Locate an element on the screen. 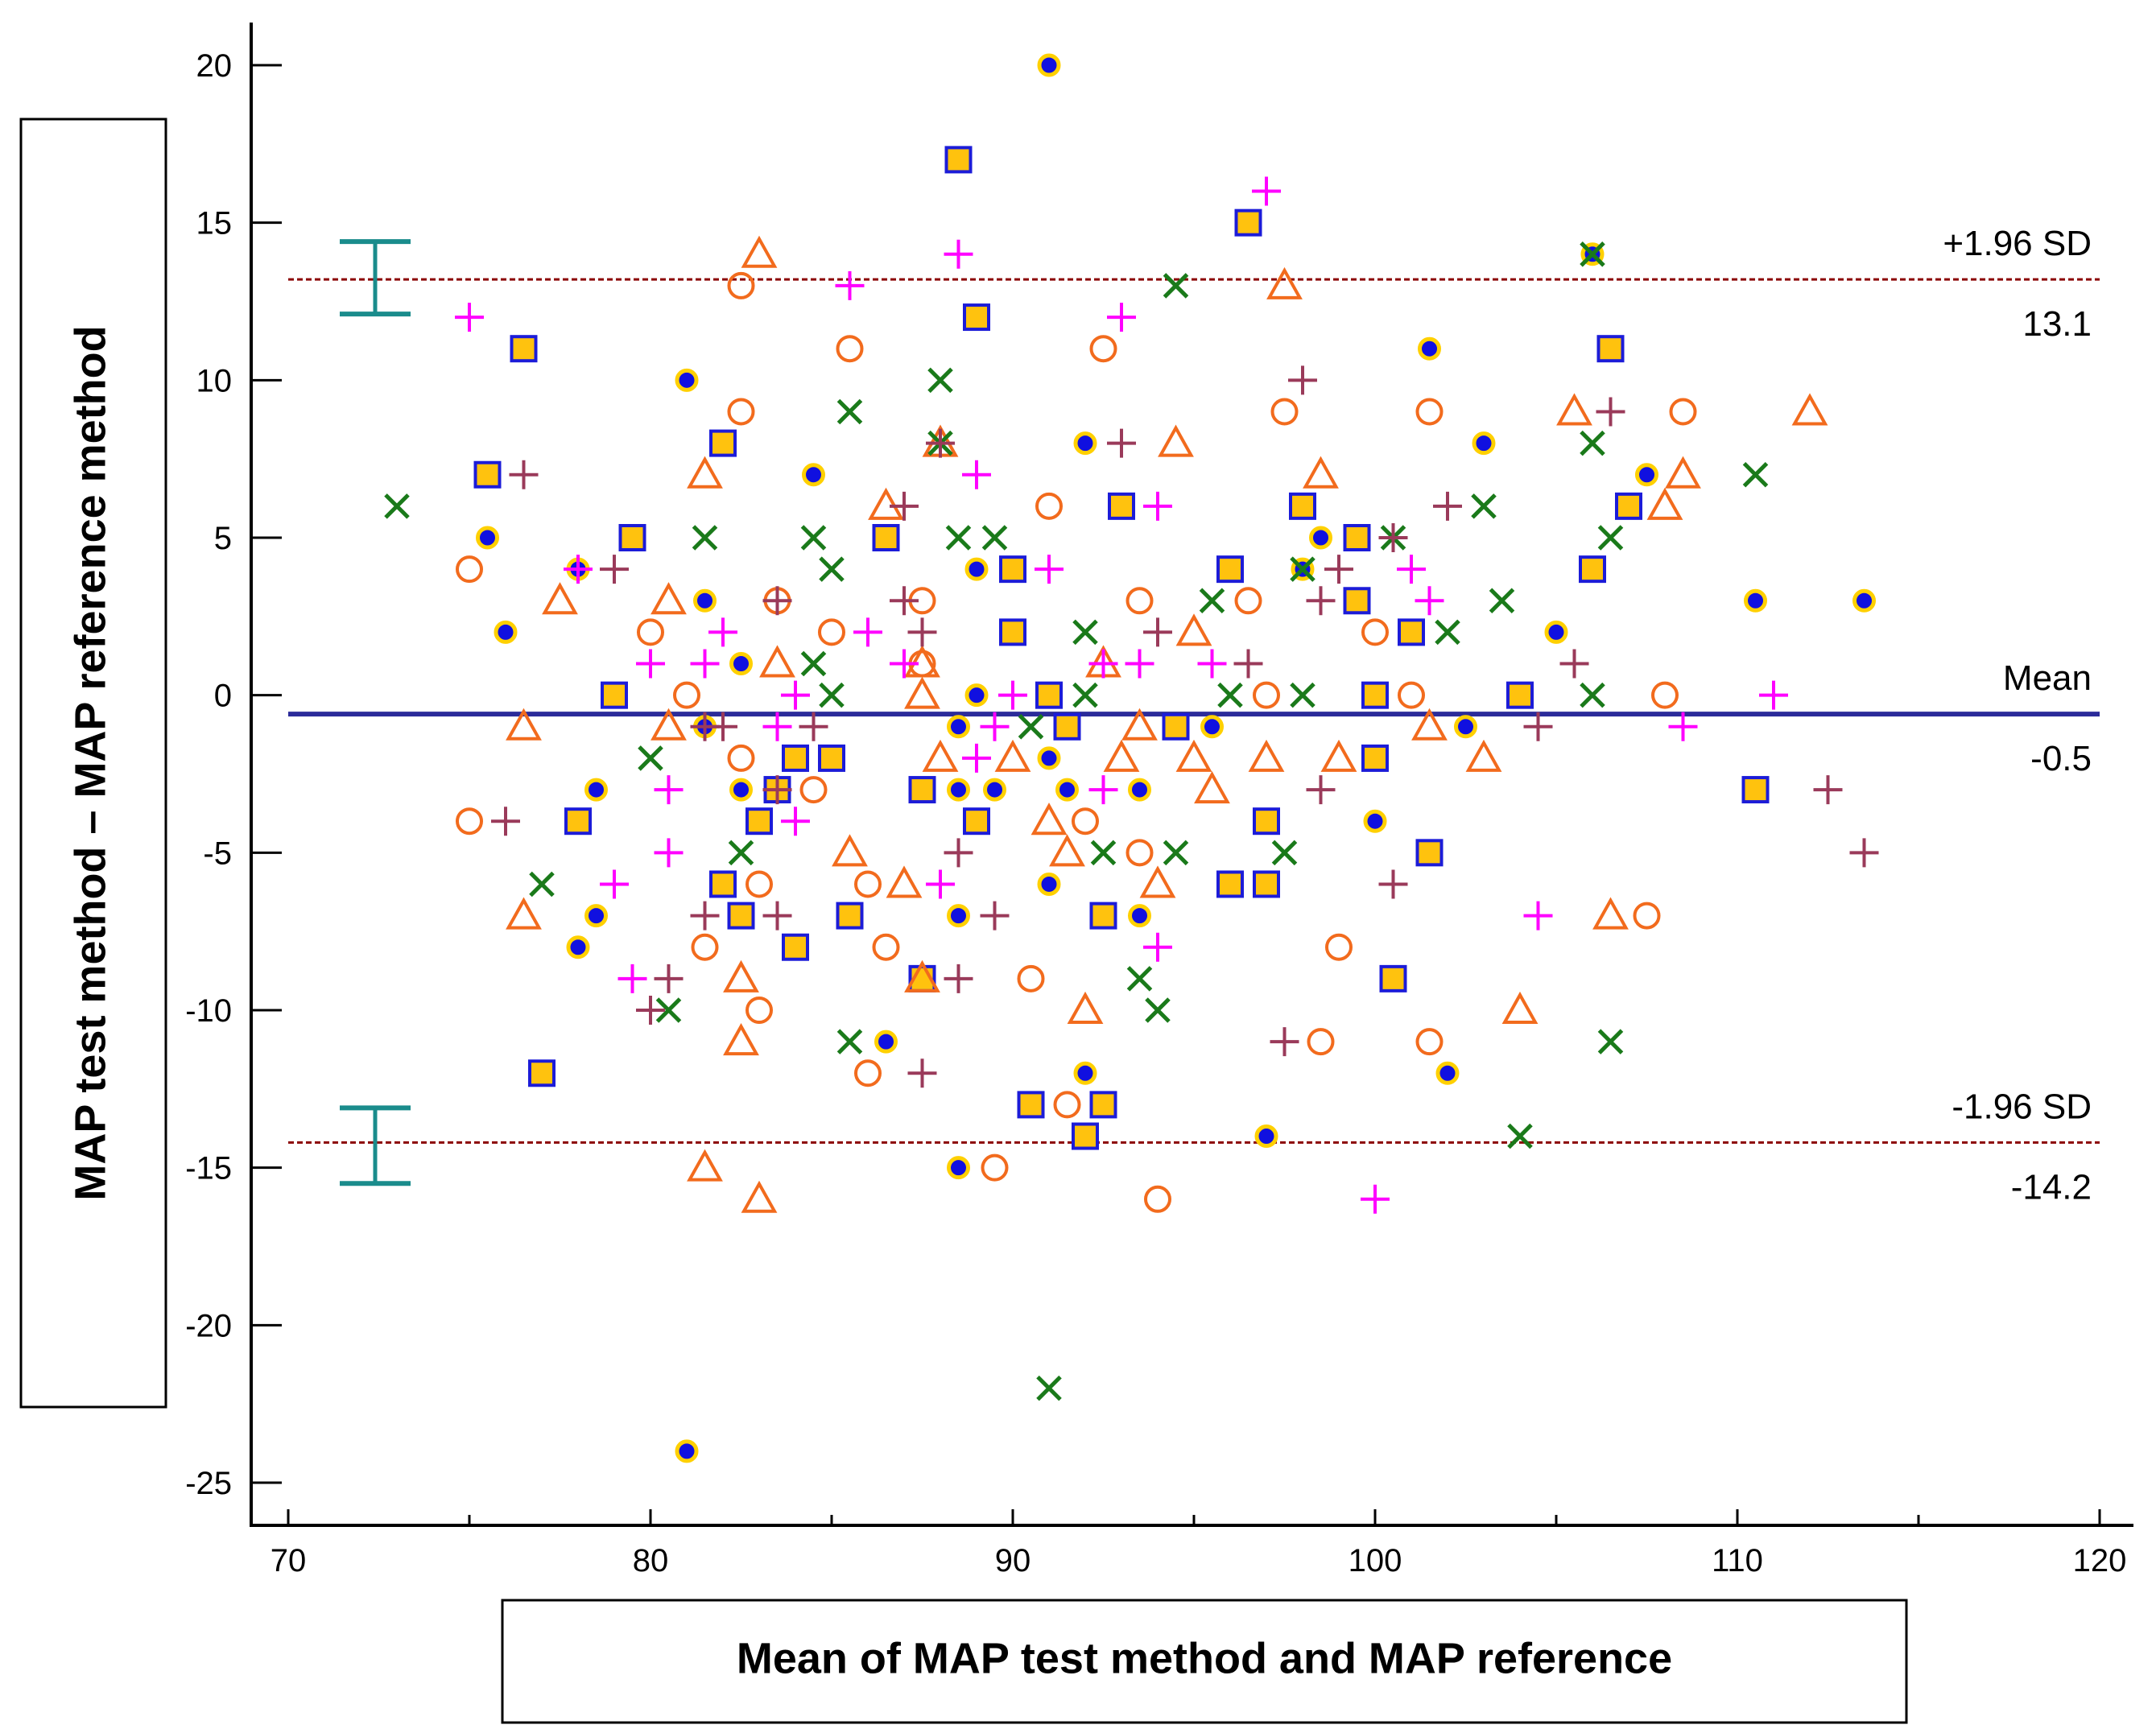 The height and width of the screenshot is (1729, 2156). x-axis-ticks: 70 80 90 100 110 120 is located at coordinates (1198, 1543).